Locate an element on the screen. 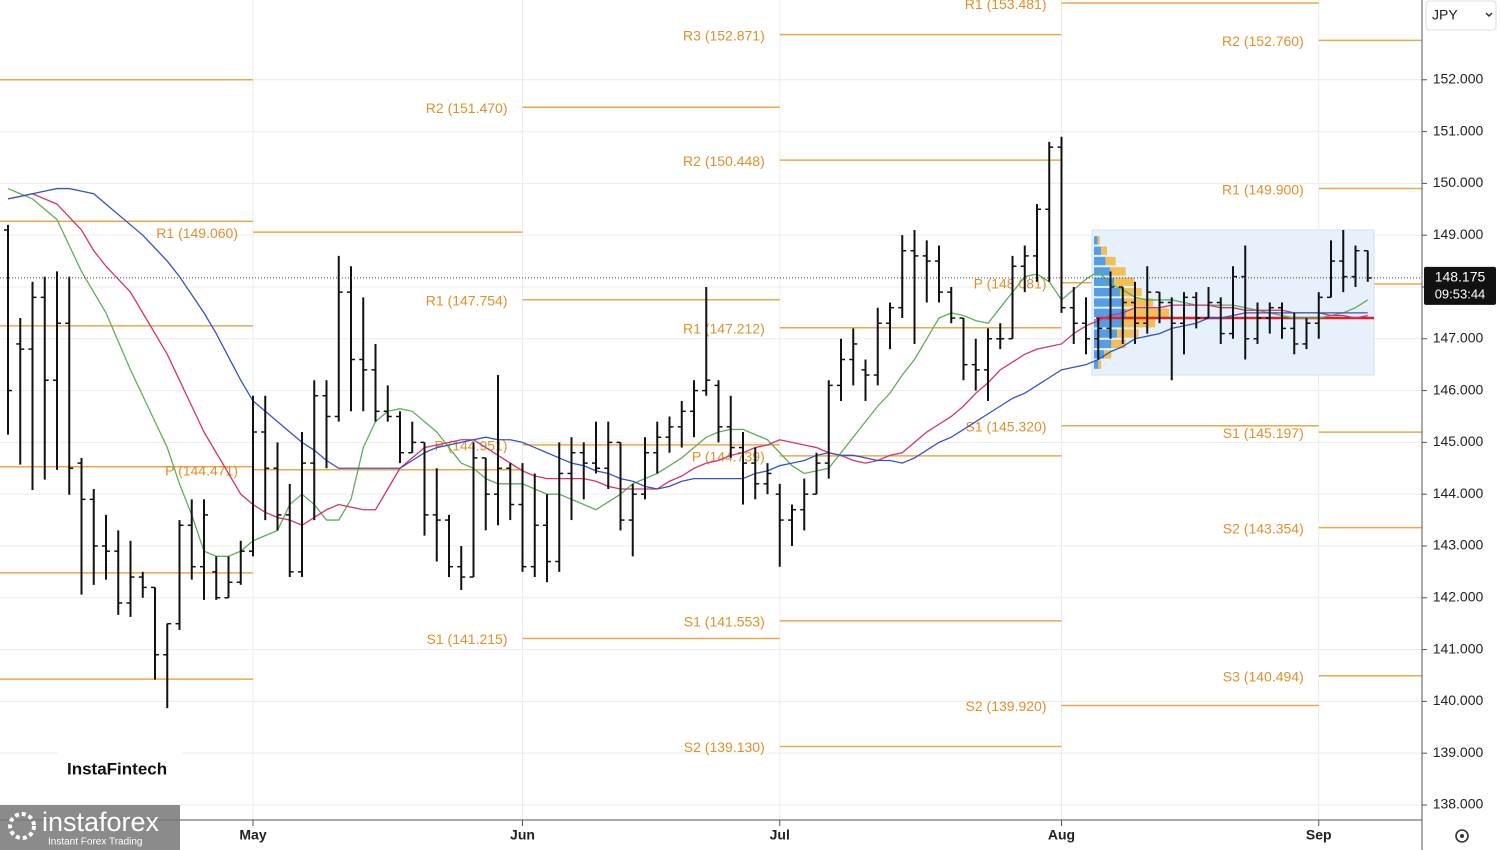 This screenshot has height=850, width=1500. logo: instaforex Instant Forex Trading is located at coordinates (90, 827).